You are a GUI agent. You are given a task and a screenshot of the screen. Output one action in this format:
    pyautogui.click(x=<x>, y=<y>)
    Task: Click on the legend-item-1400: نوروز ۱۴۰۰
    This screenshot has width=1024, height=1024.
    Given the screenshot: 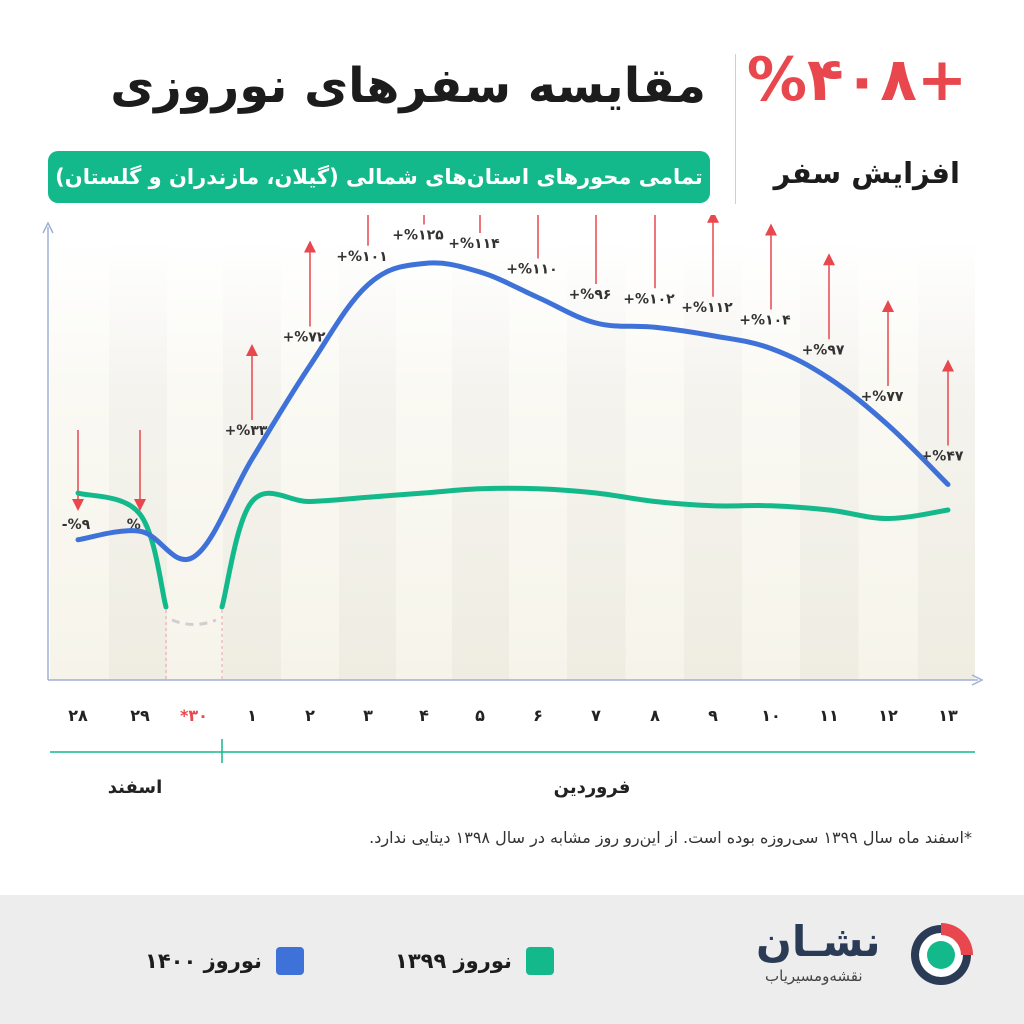 What is the action you would take?
    pyautogui.click(x=224, y=961)
    